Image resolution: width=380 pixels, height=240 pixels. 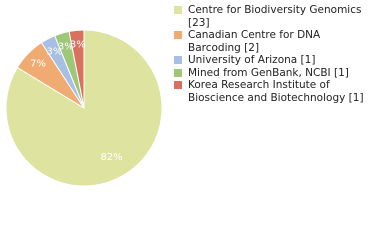 I want to click on slice-label: 82%, so click(x=111, y=157).